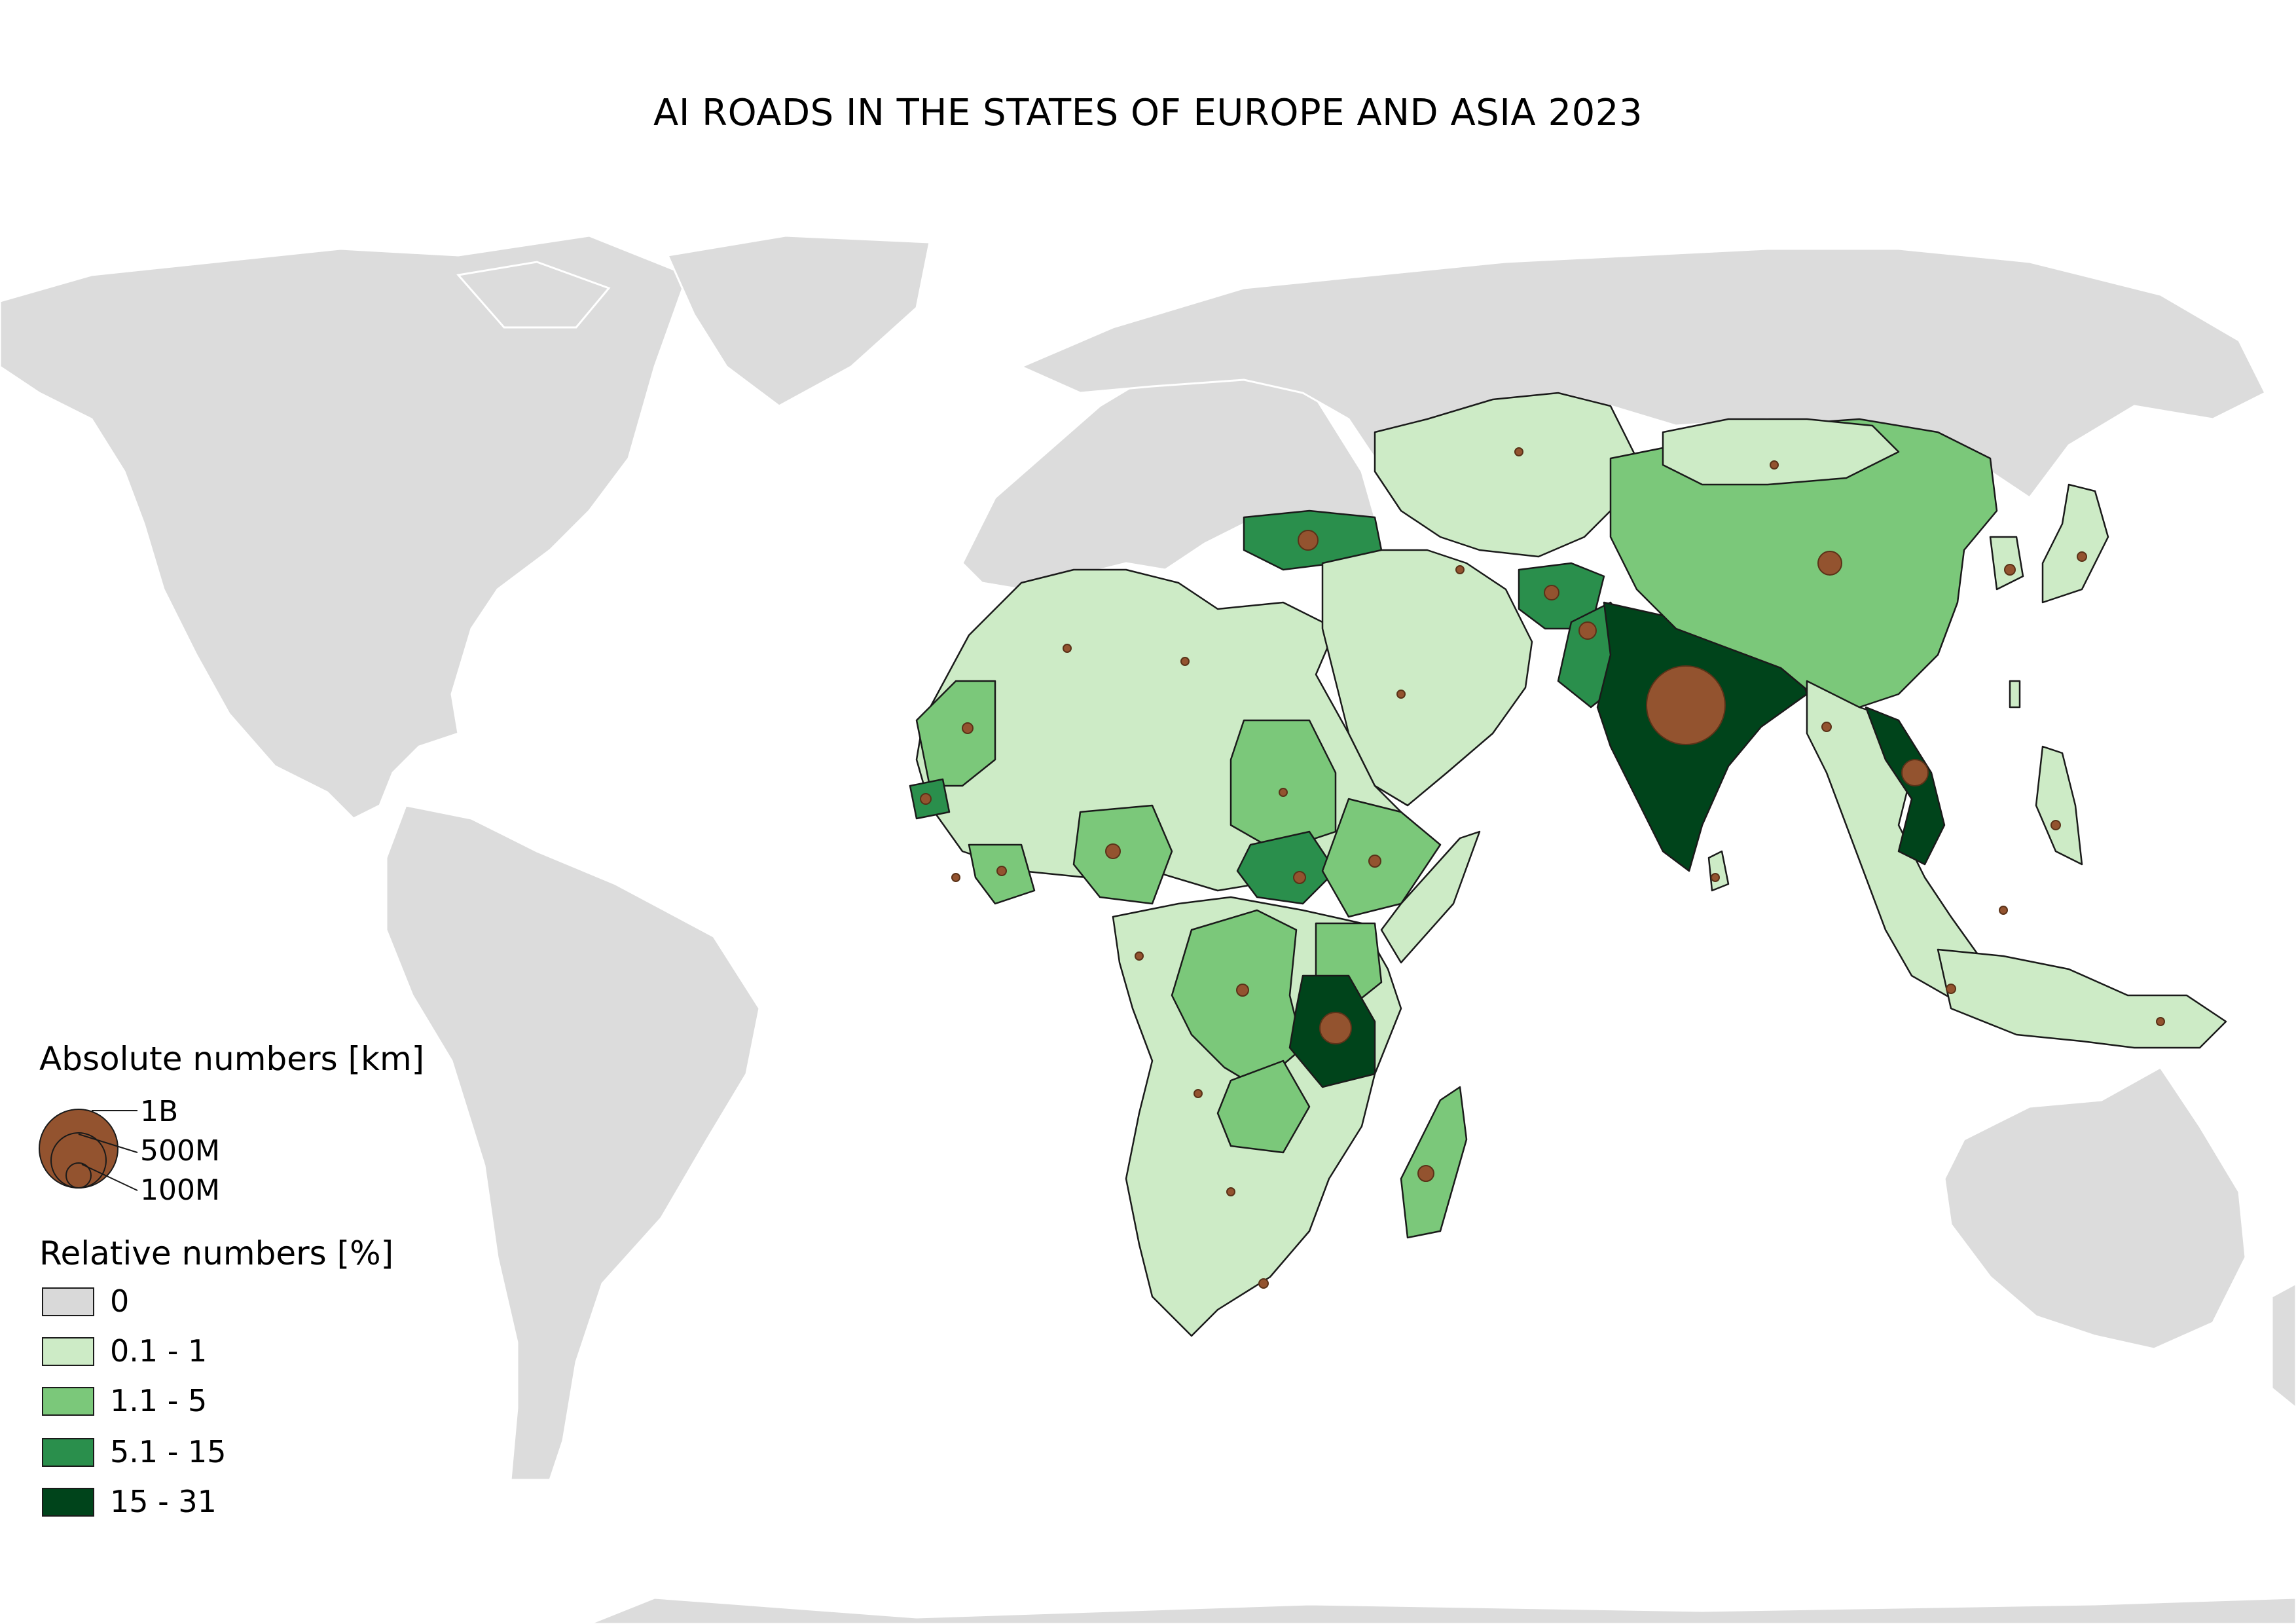 The image size is (2296, 1624). What do you see at coordinates (573, 1142) in the screenshot?
I see `south-america-landmass` at bounding box center [573, 1142].